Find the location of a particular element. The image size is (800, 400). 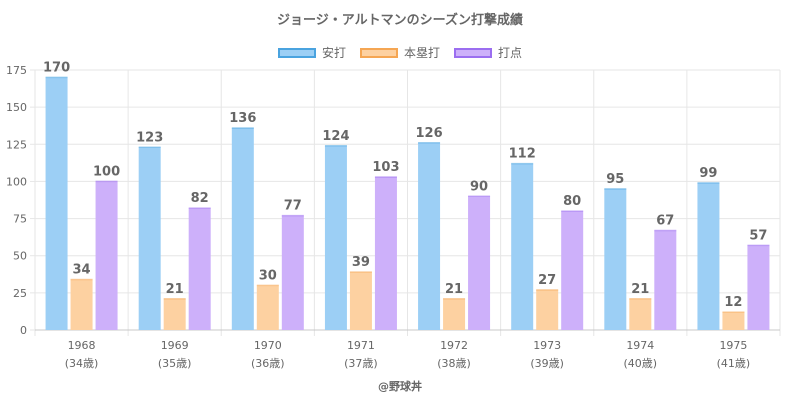

data-label: 136 is located at coordinates (242, 118).